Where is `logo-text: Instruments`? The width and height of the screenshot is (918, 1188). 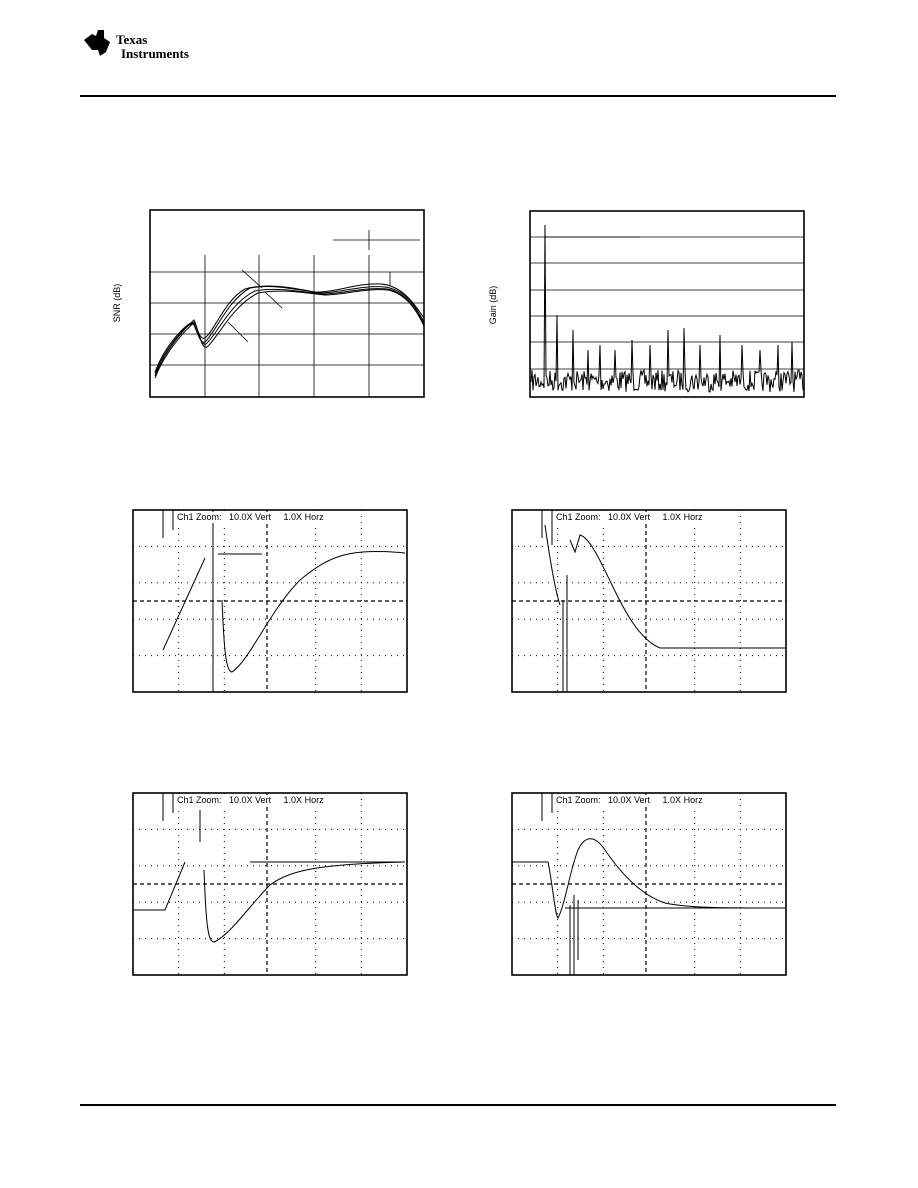 logo-text: Instruments is located at coordinates (155, 53).